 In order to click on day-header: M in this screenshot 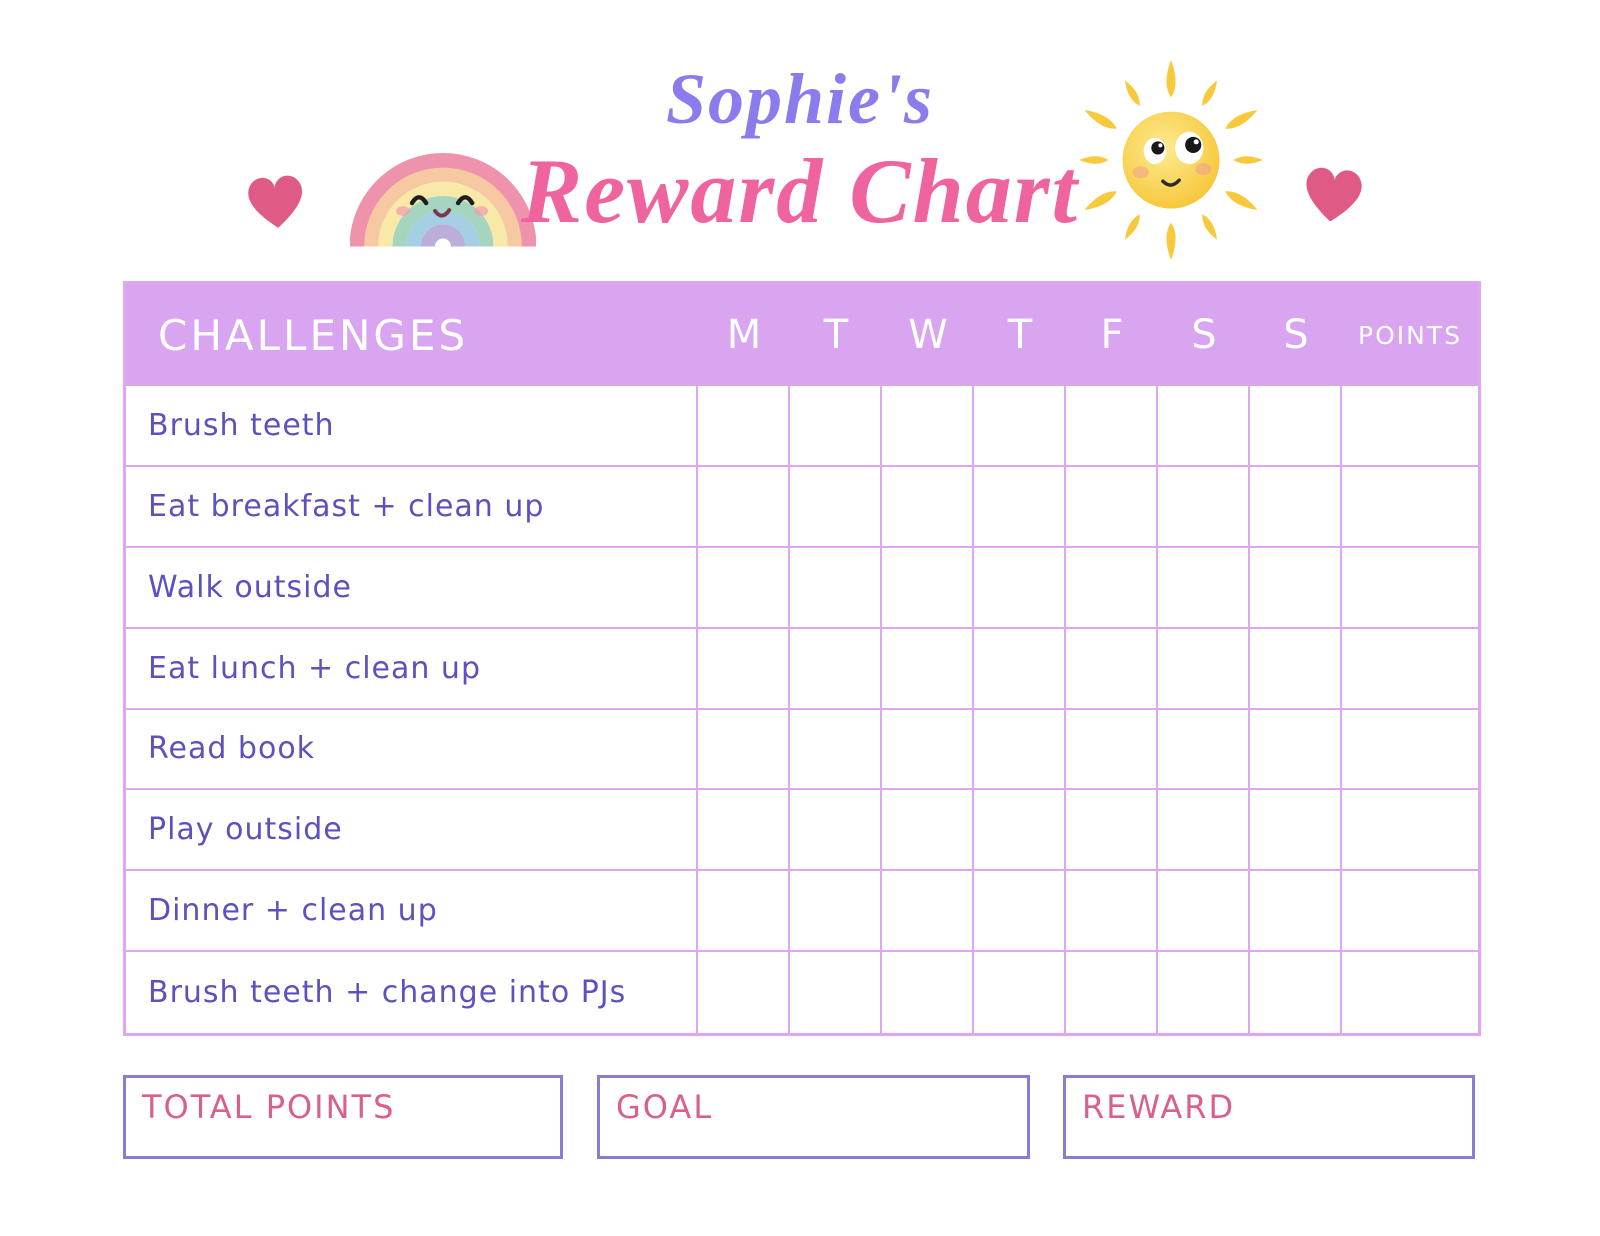, I will do `click(744, 335)`.